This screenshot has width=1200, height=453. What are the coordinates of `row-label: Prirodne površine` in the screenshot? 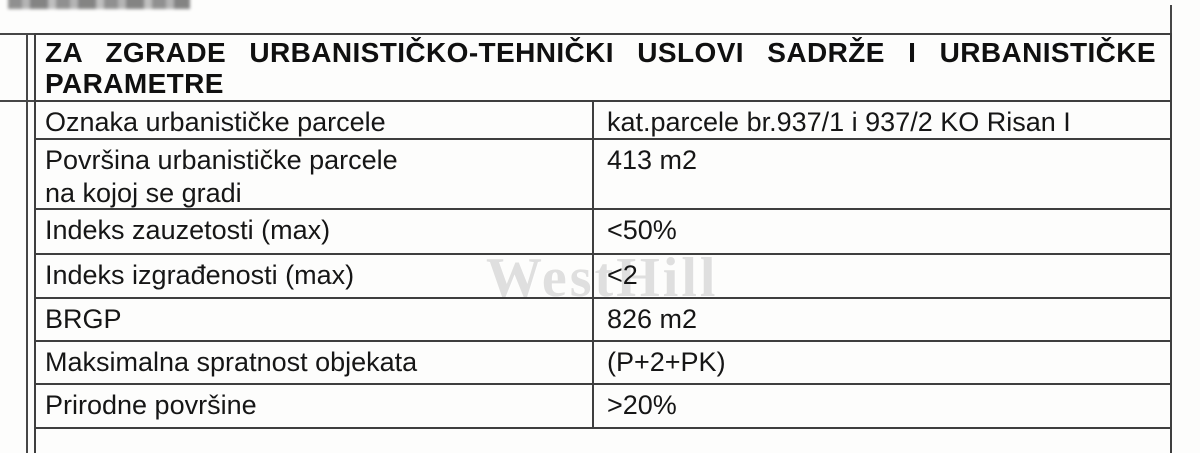 It's located at (315, 406).